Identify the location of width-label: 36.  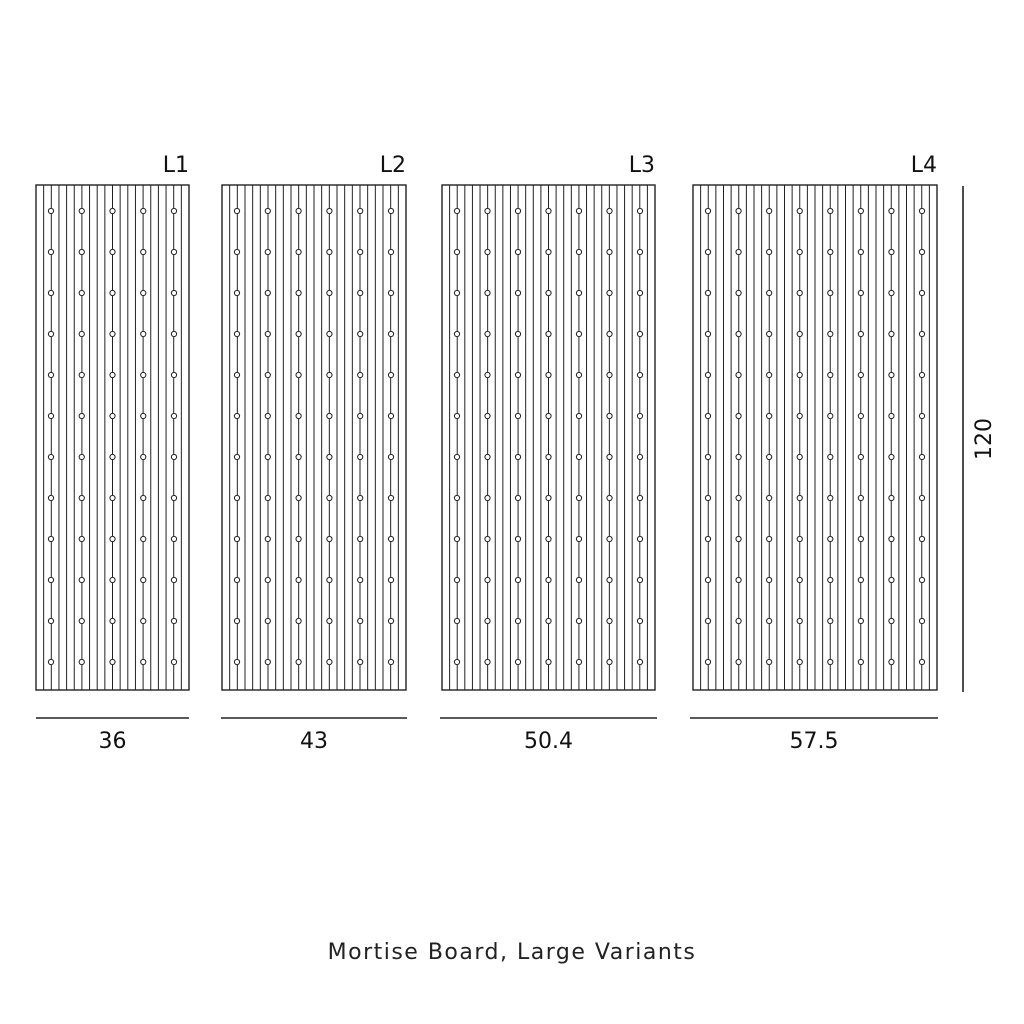
(113, 741).